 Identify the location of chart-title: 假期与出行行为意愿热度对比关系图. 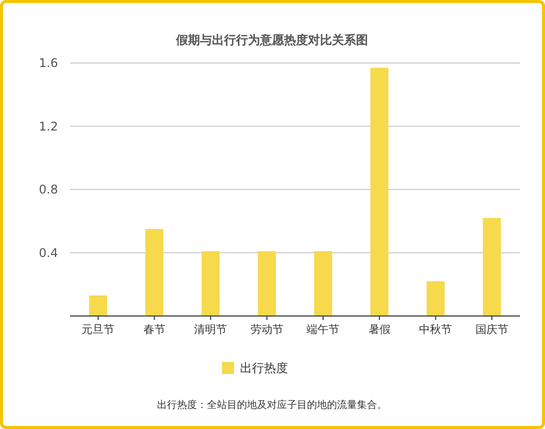
(271, 40).